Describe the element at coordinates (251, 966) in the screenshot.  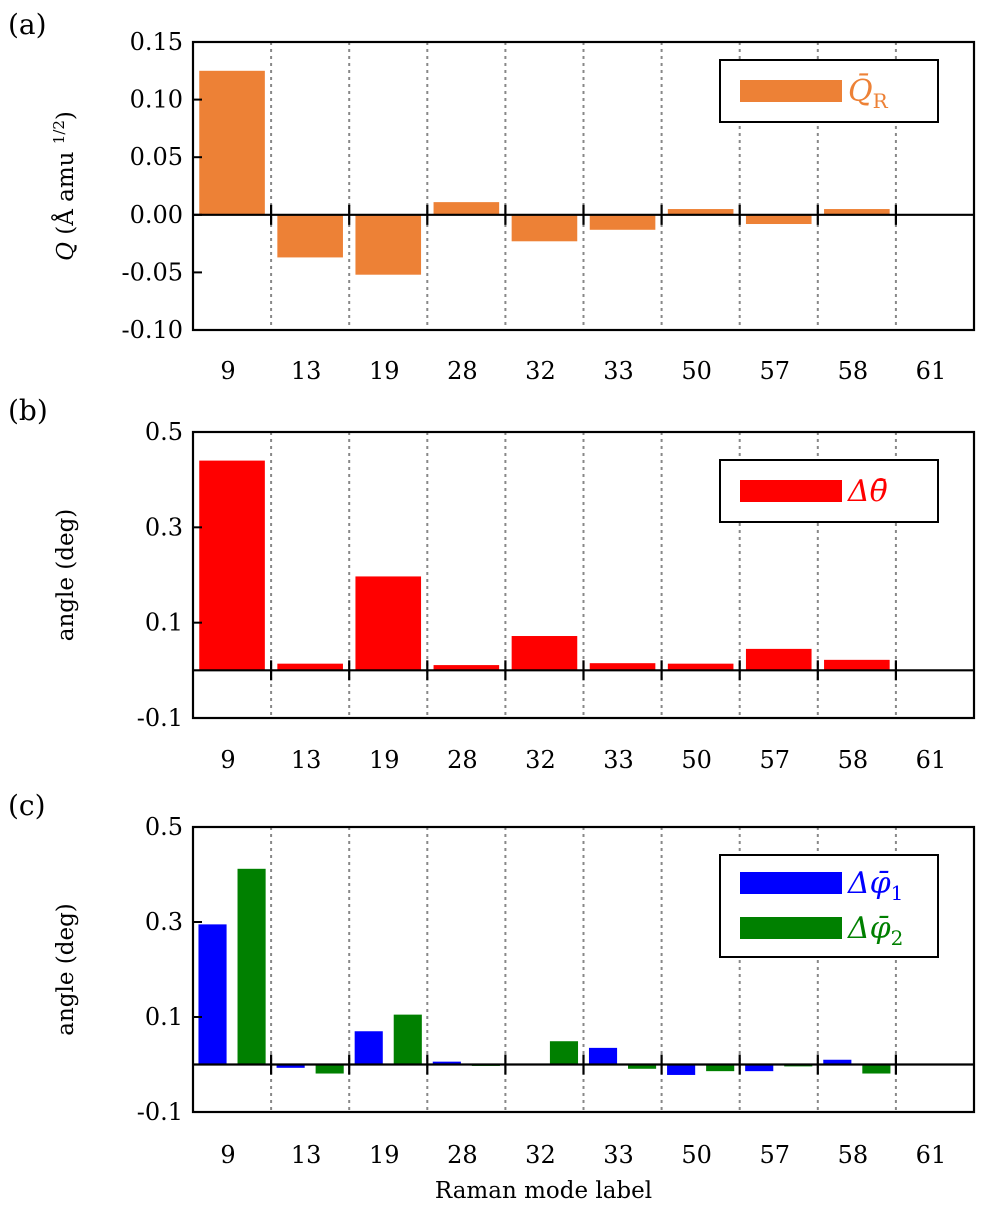
I see `bar-Δφ̄2-9` at that location.